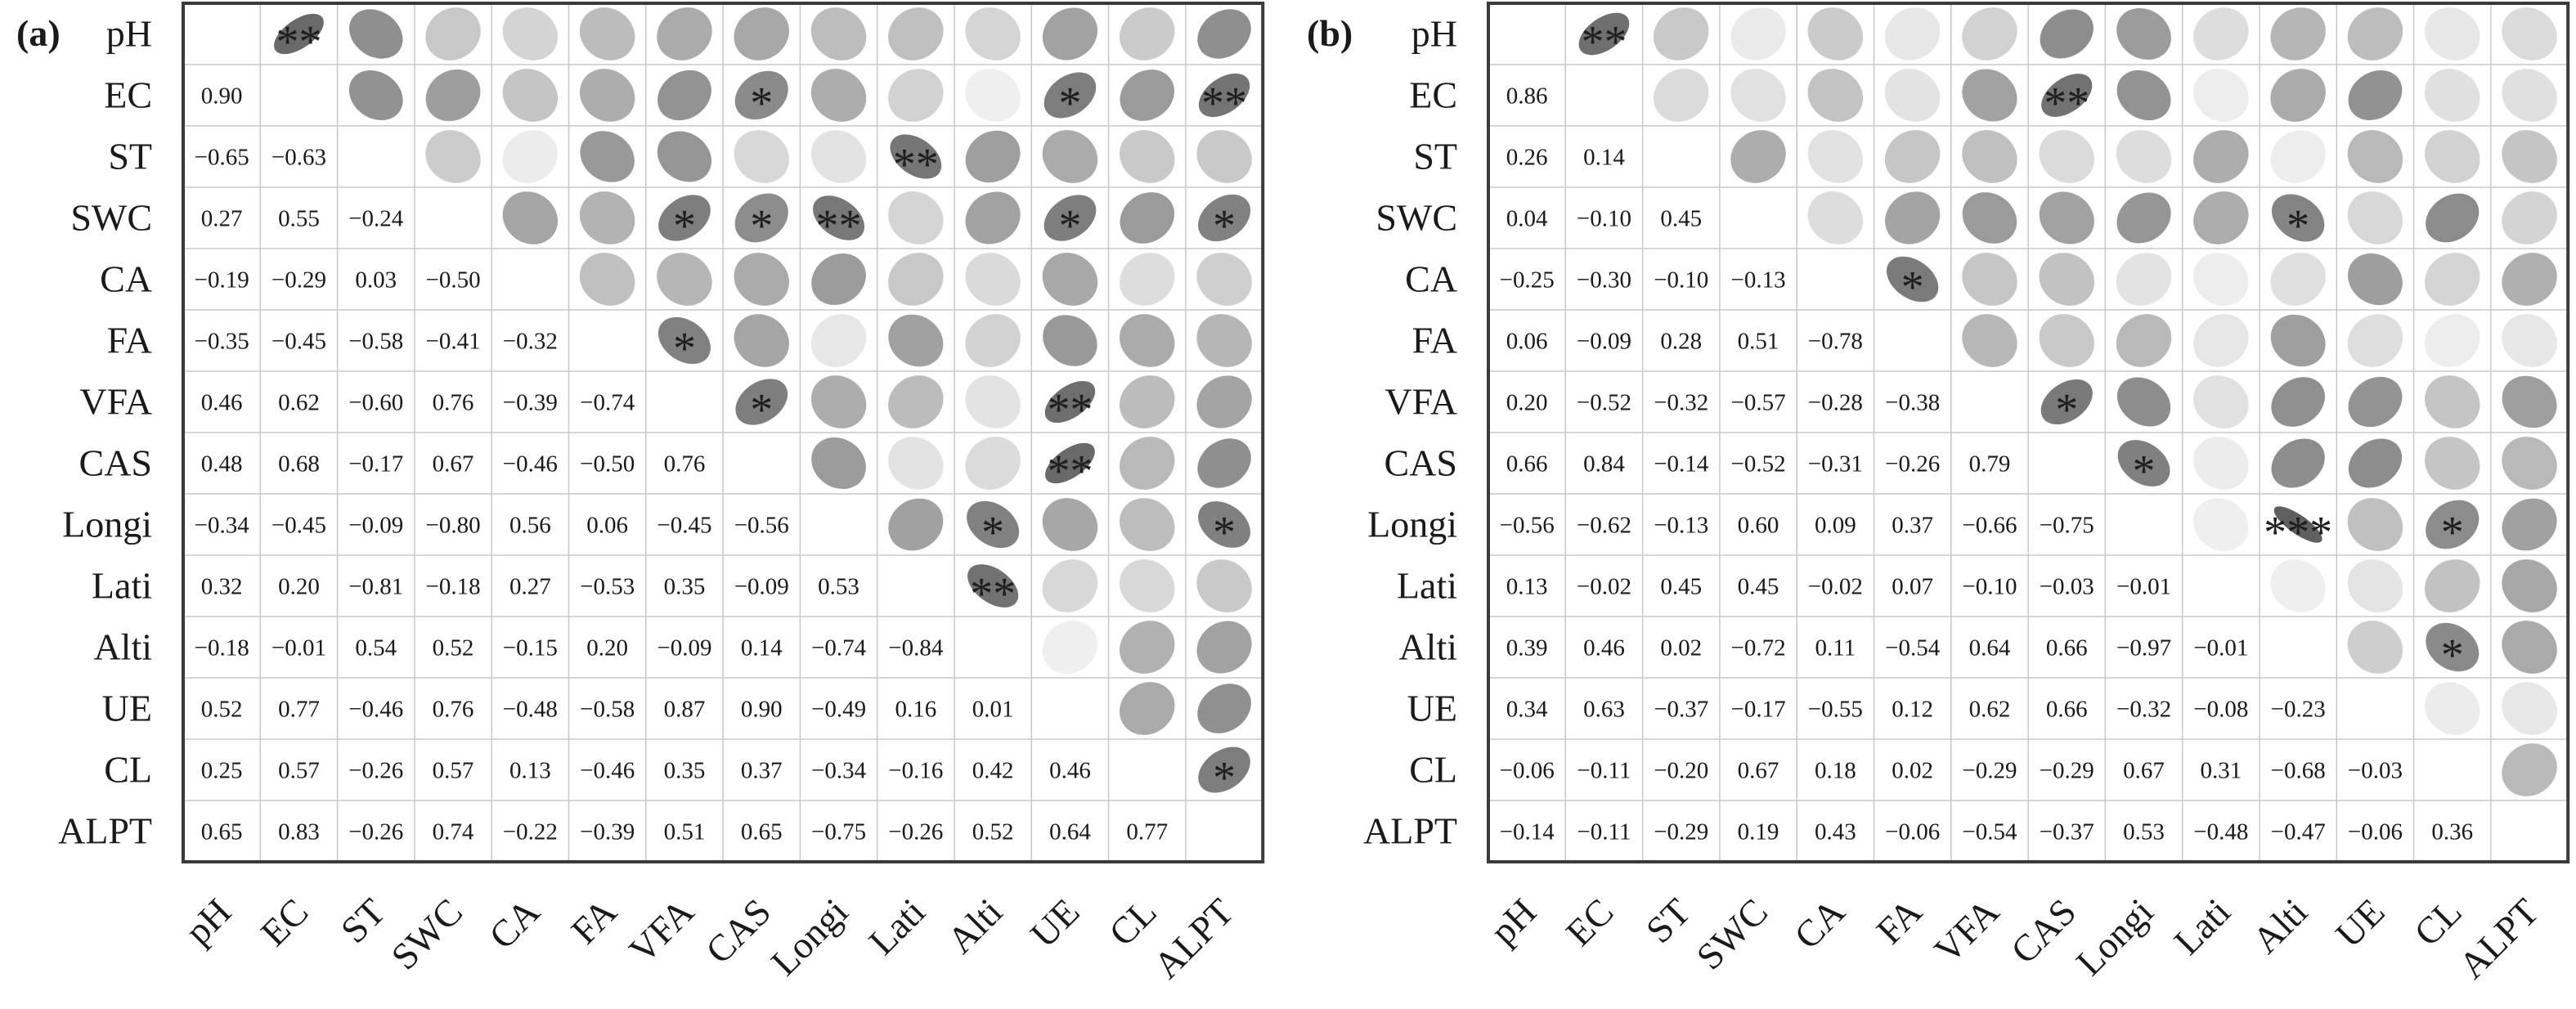  What do you see at coordinates (454, 832) in the screenshot?
I see `coefficient-label: 0.74` at bounding box center [454, 832].